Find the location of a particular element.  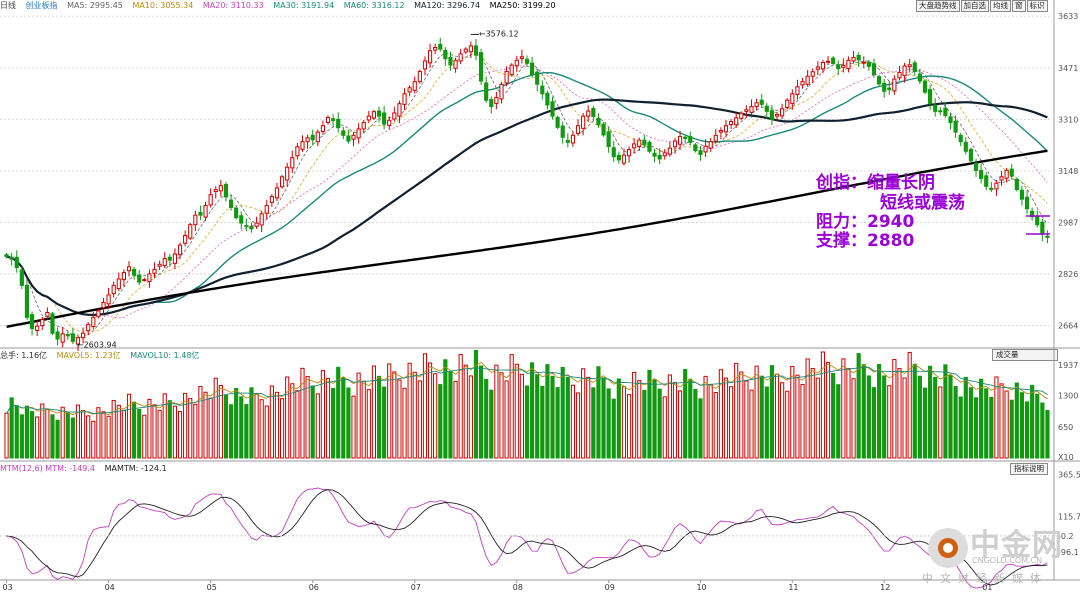

add-watchlist-button: 加自选 is located at coordinates (974, 6).